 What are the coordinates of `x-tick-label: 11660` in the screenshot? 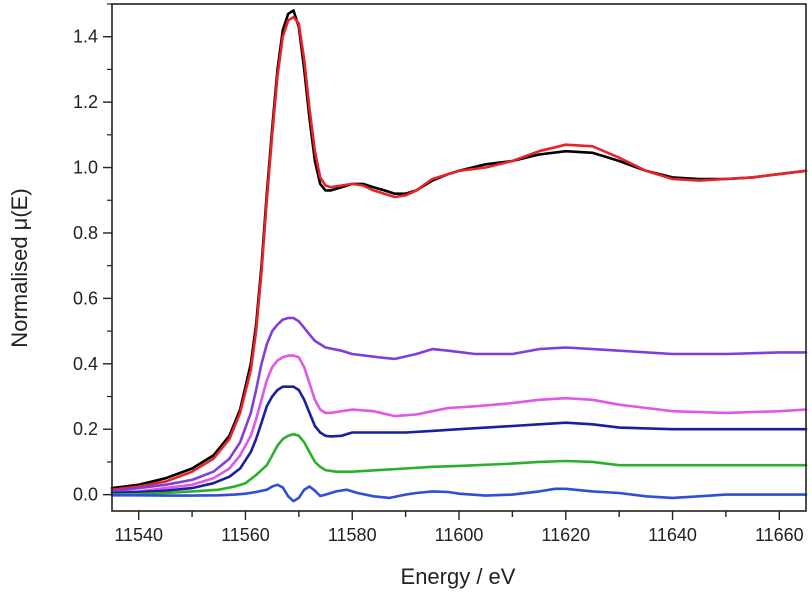 It's located at (779, 535).